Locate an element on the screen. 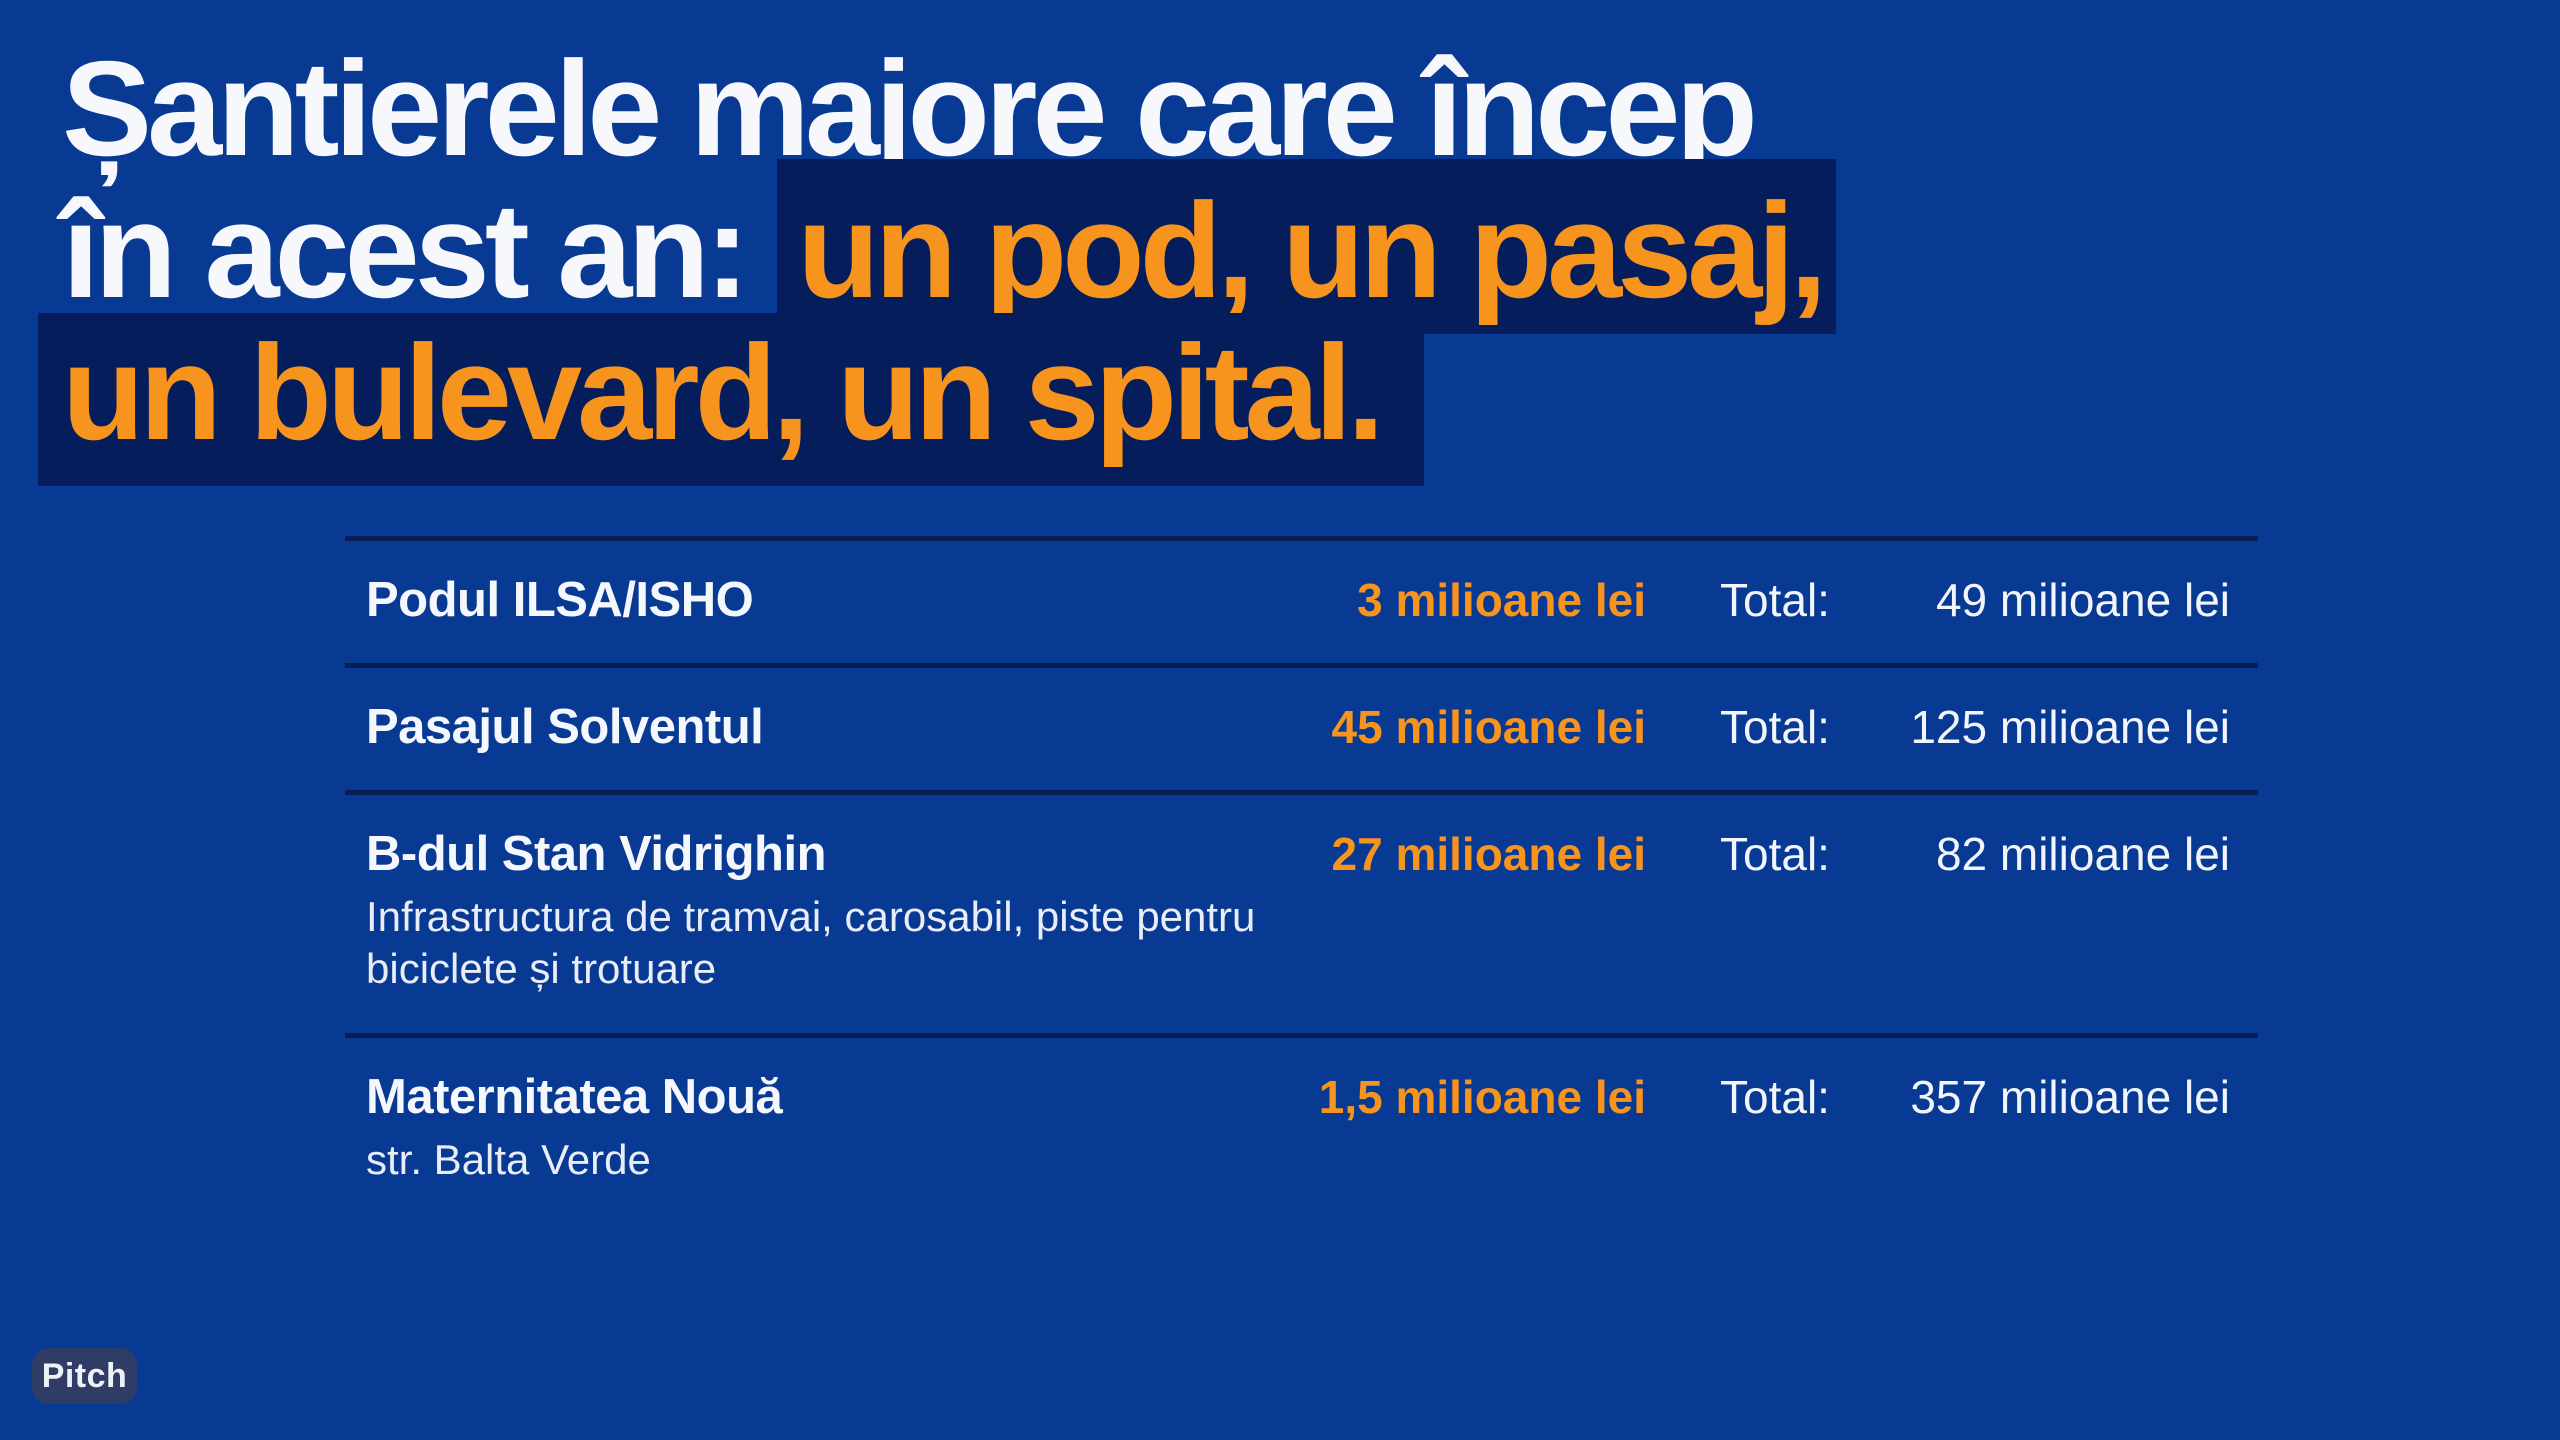 The image size is (2560, 1440). title-text-orange: un pod, un pasaj, is located at coordinates (1312, 250).